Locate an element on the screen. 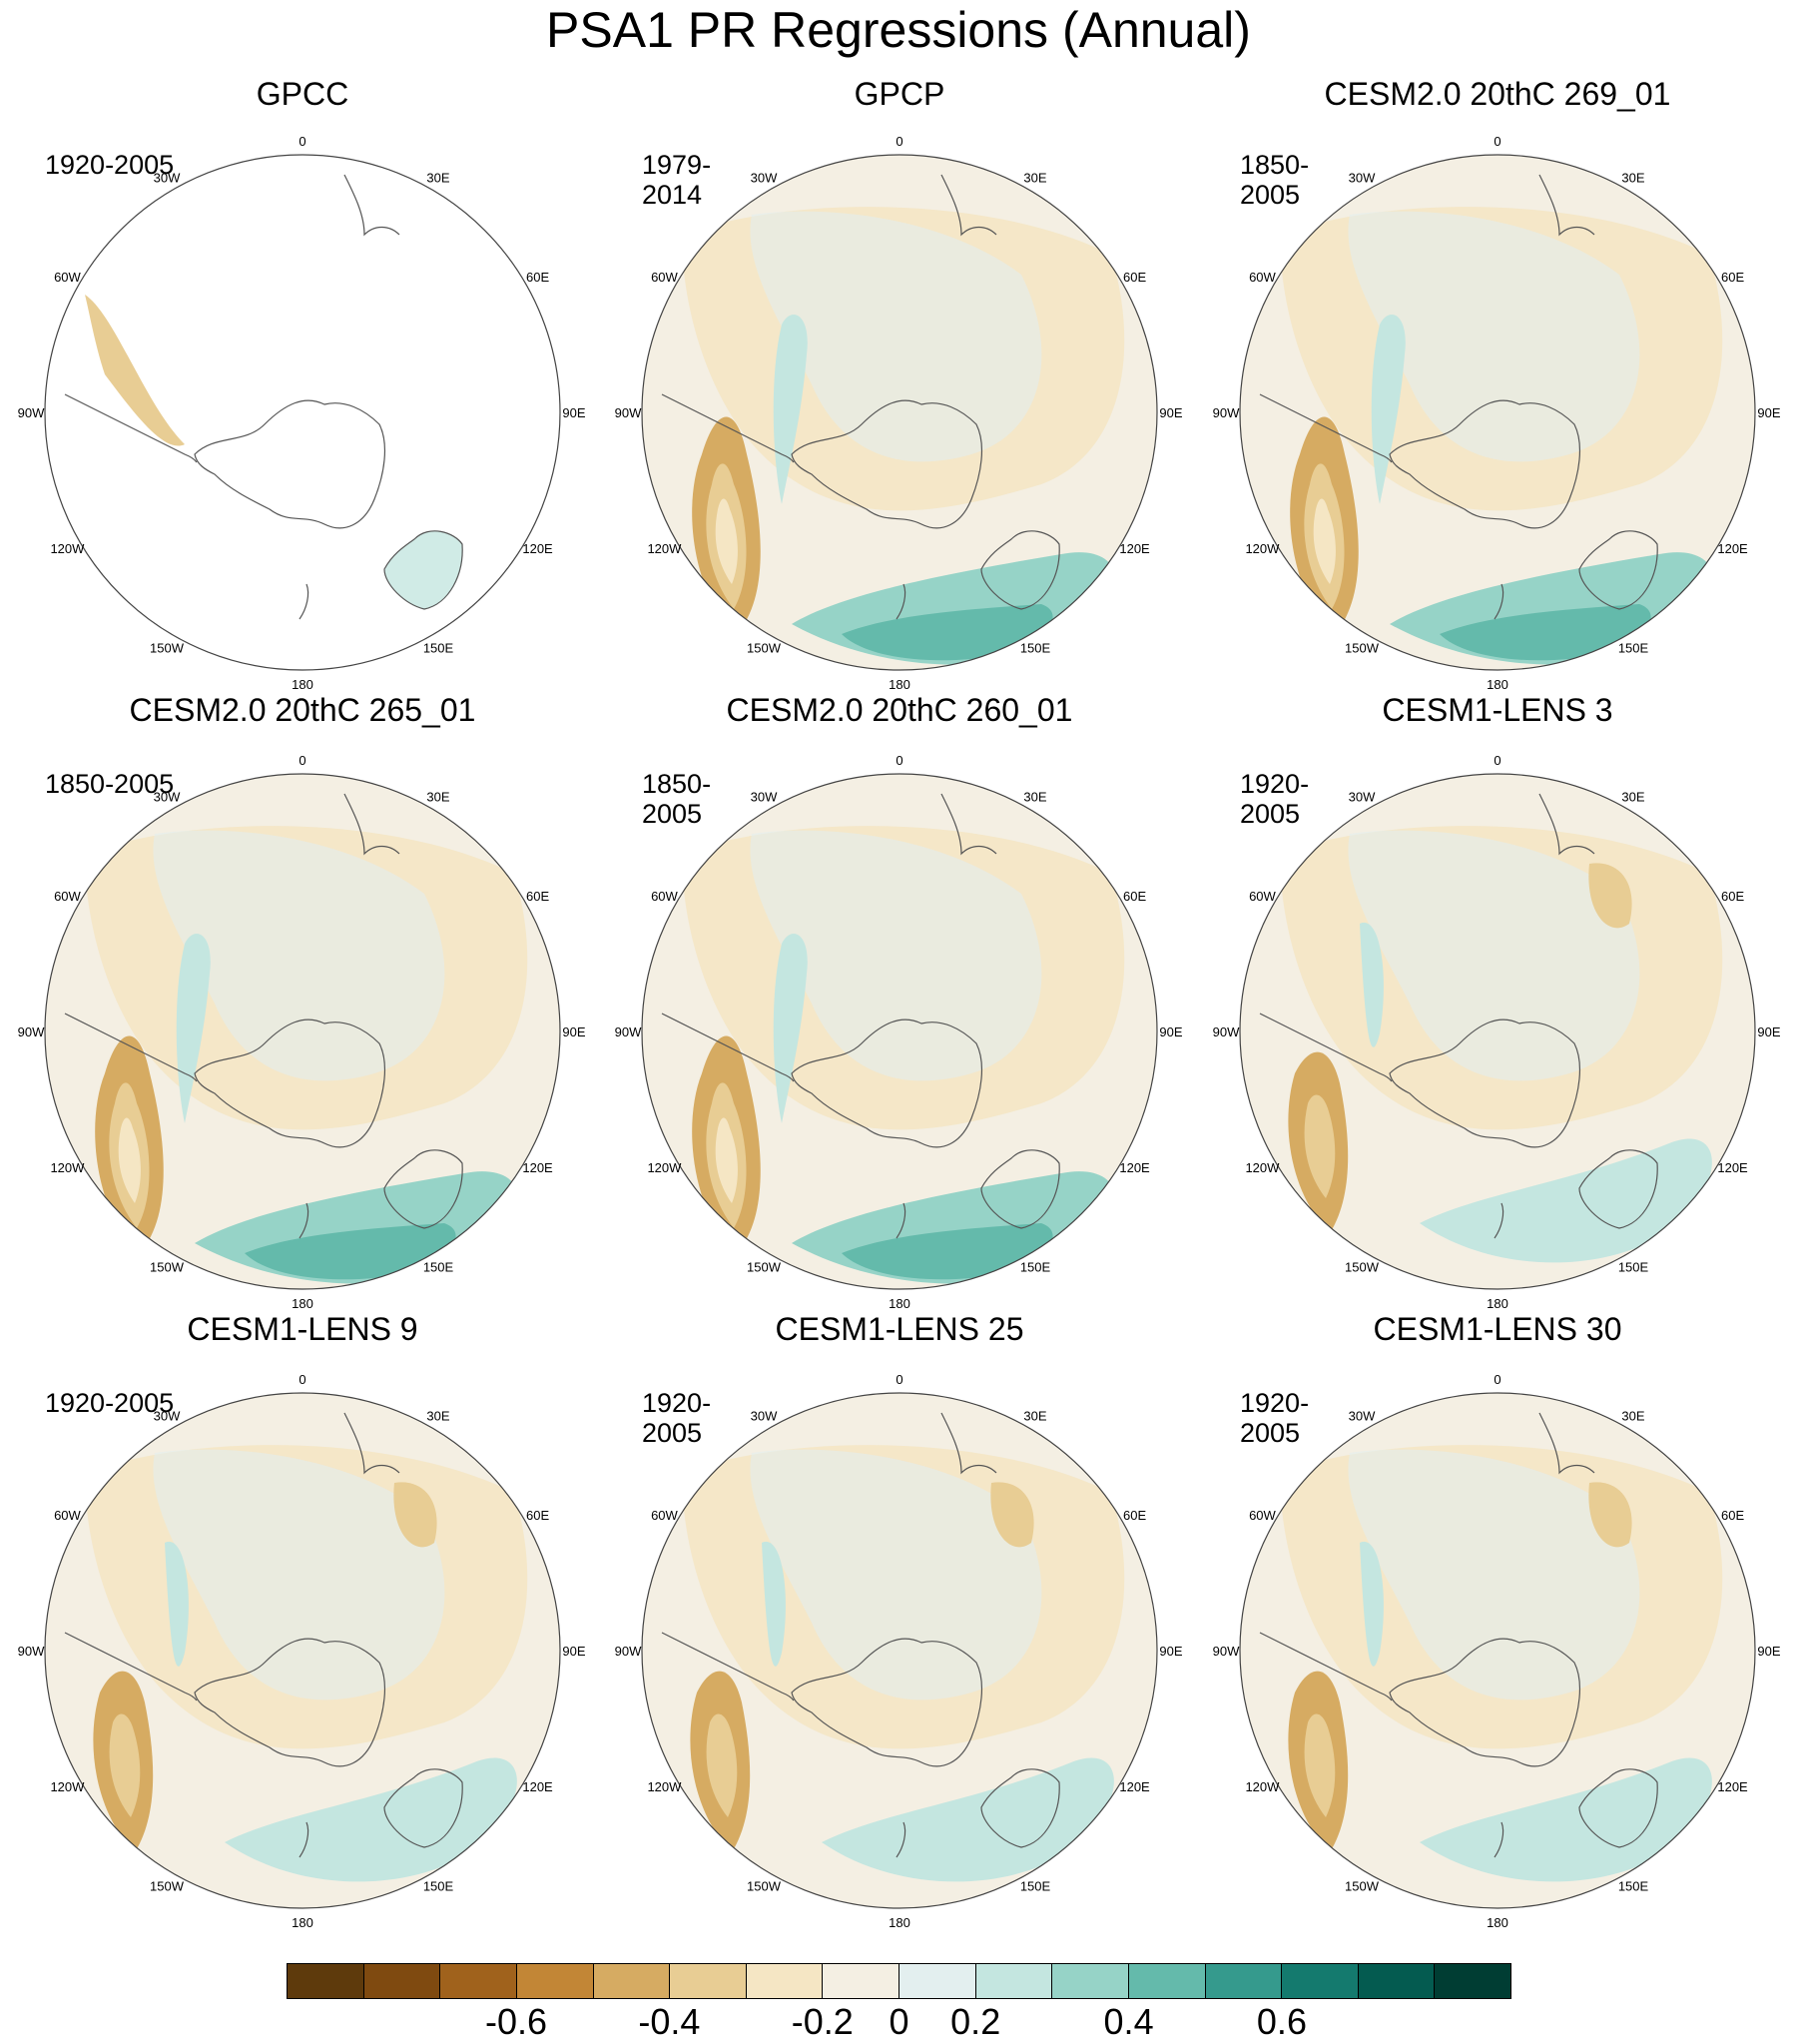  colorbar-tick-label: 0.4 is located at coordinates (1128, 2021).